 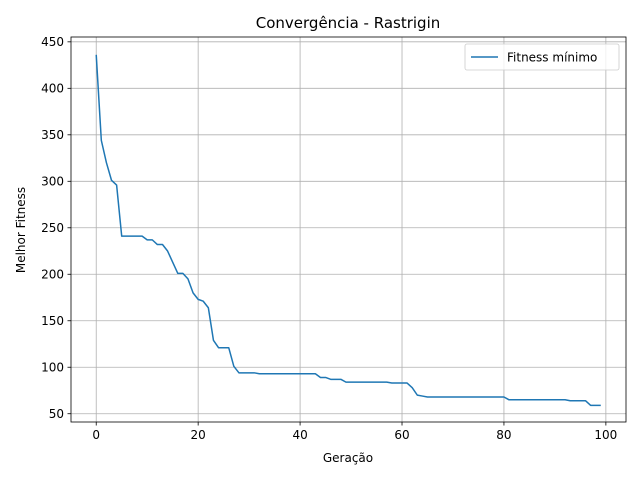 I want to click on y-tick-label: 50, so click(x=56, y=414).